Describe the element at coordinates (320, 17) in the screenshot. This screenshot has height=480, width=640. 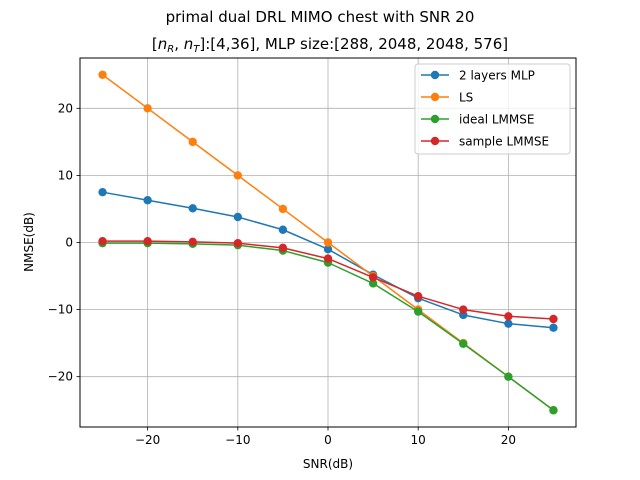
I see `chart-title: primal dual DRL MIMO chest with SNR 20` at that location.